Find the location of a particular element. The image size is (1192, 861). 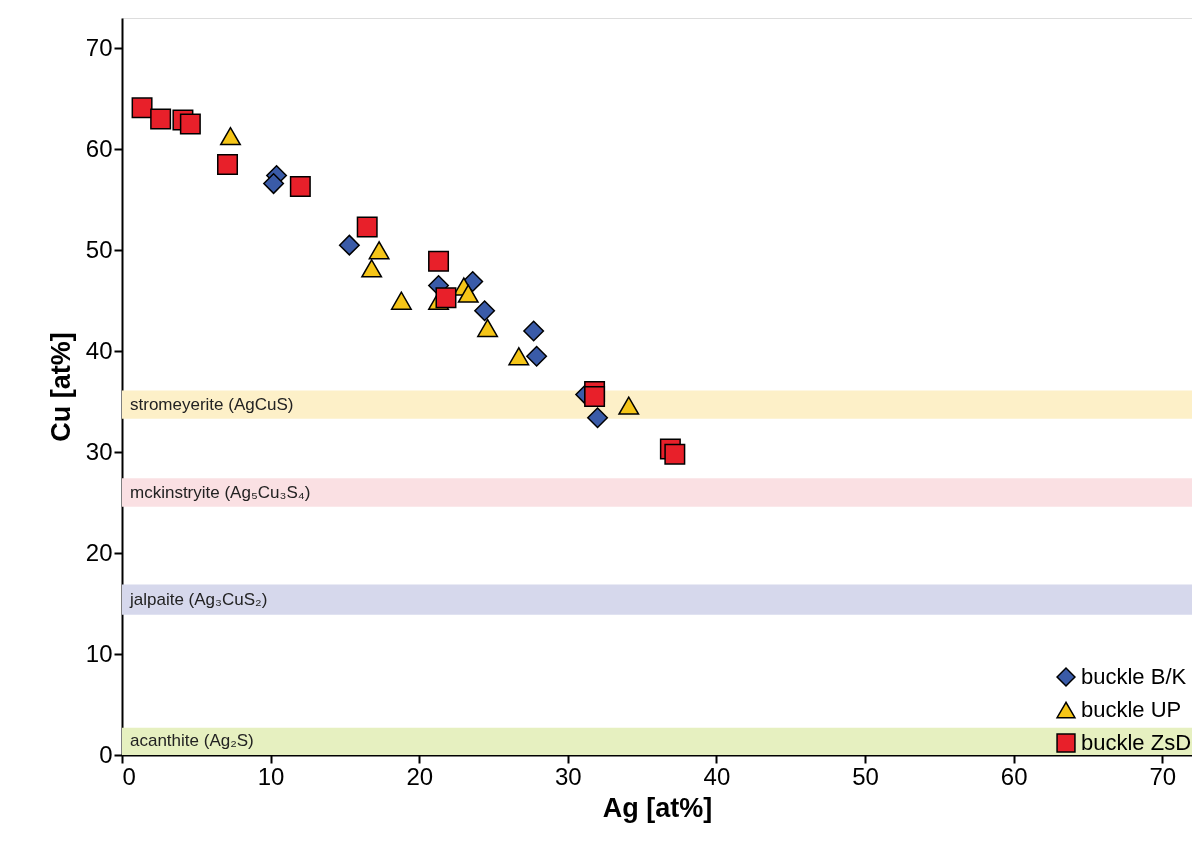

band-label: acanthite (Ag₂S) is located at coordinates (192, 741).